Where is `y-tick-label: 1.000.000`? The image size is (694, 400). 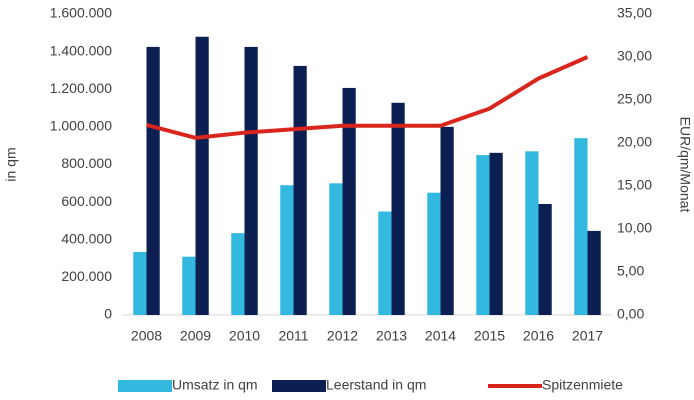 y-tick-label: 1.000.000 is located at coordinates (81, 126).